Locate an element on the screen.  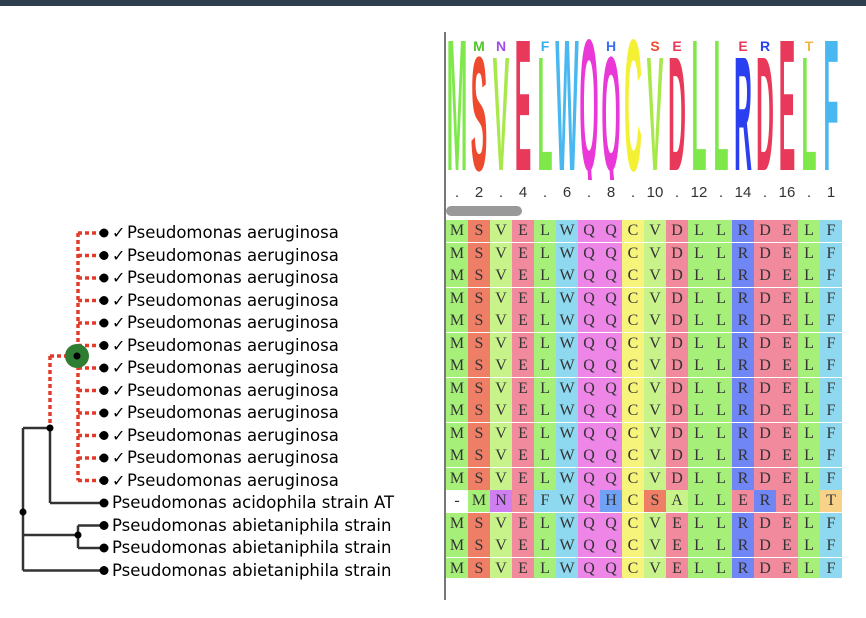
ruler-tick-label: 12 is located at coordinates (699, 192).